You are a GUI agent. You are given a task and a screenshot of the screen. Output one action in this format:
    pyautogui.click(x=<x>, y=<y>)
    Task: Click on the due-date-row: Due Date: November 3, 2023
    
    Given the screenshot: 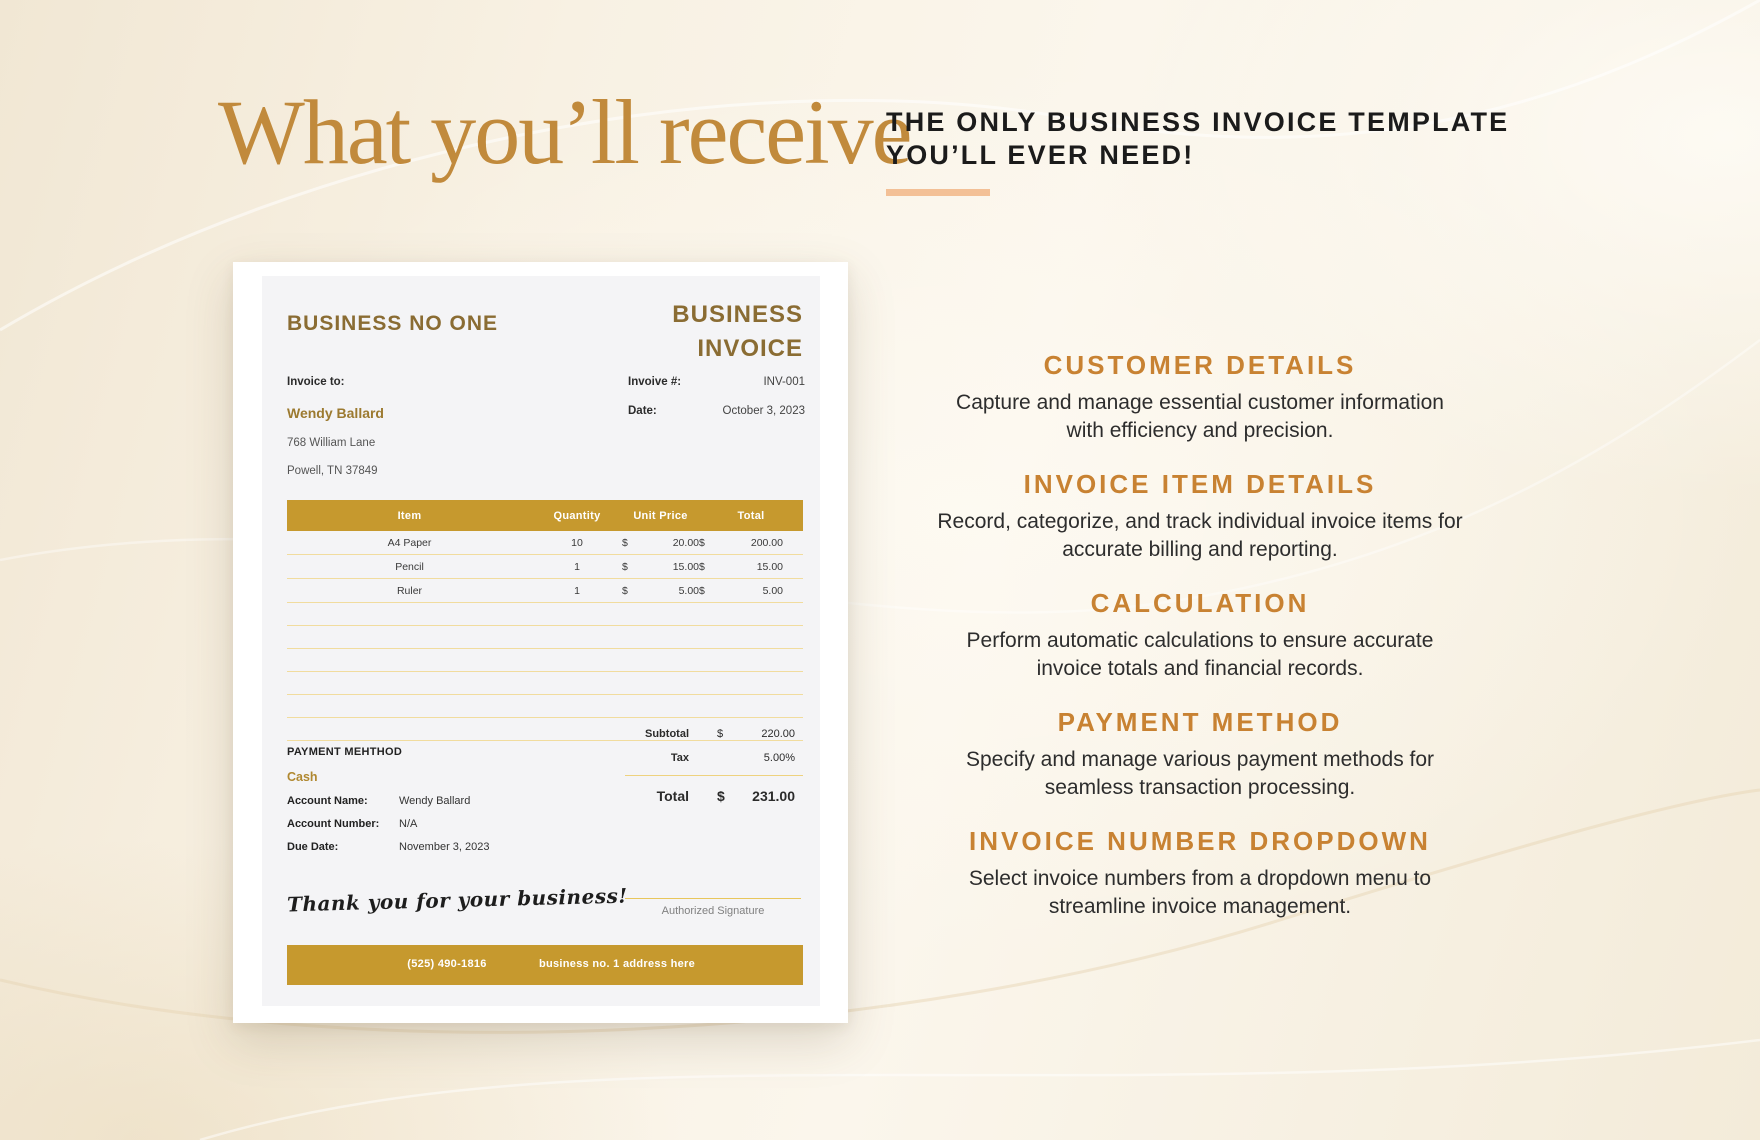 What is the action you would take?
    pyautogui.click(x=388, y=847)
    